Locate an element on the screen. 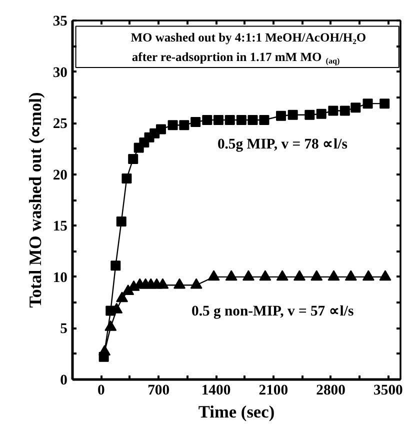 The width and height of the screenshot is (407, 437). y-axis-title: Total MO washed out (∝mol) is located at coordinates (35, 200).